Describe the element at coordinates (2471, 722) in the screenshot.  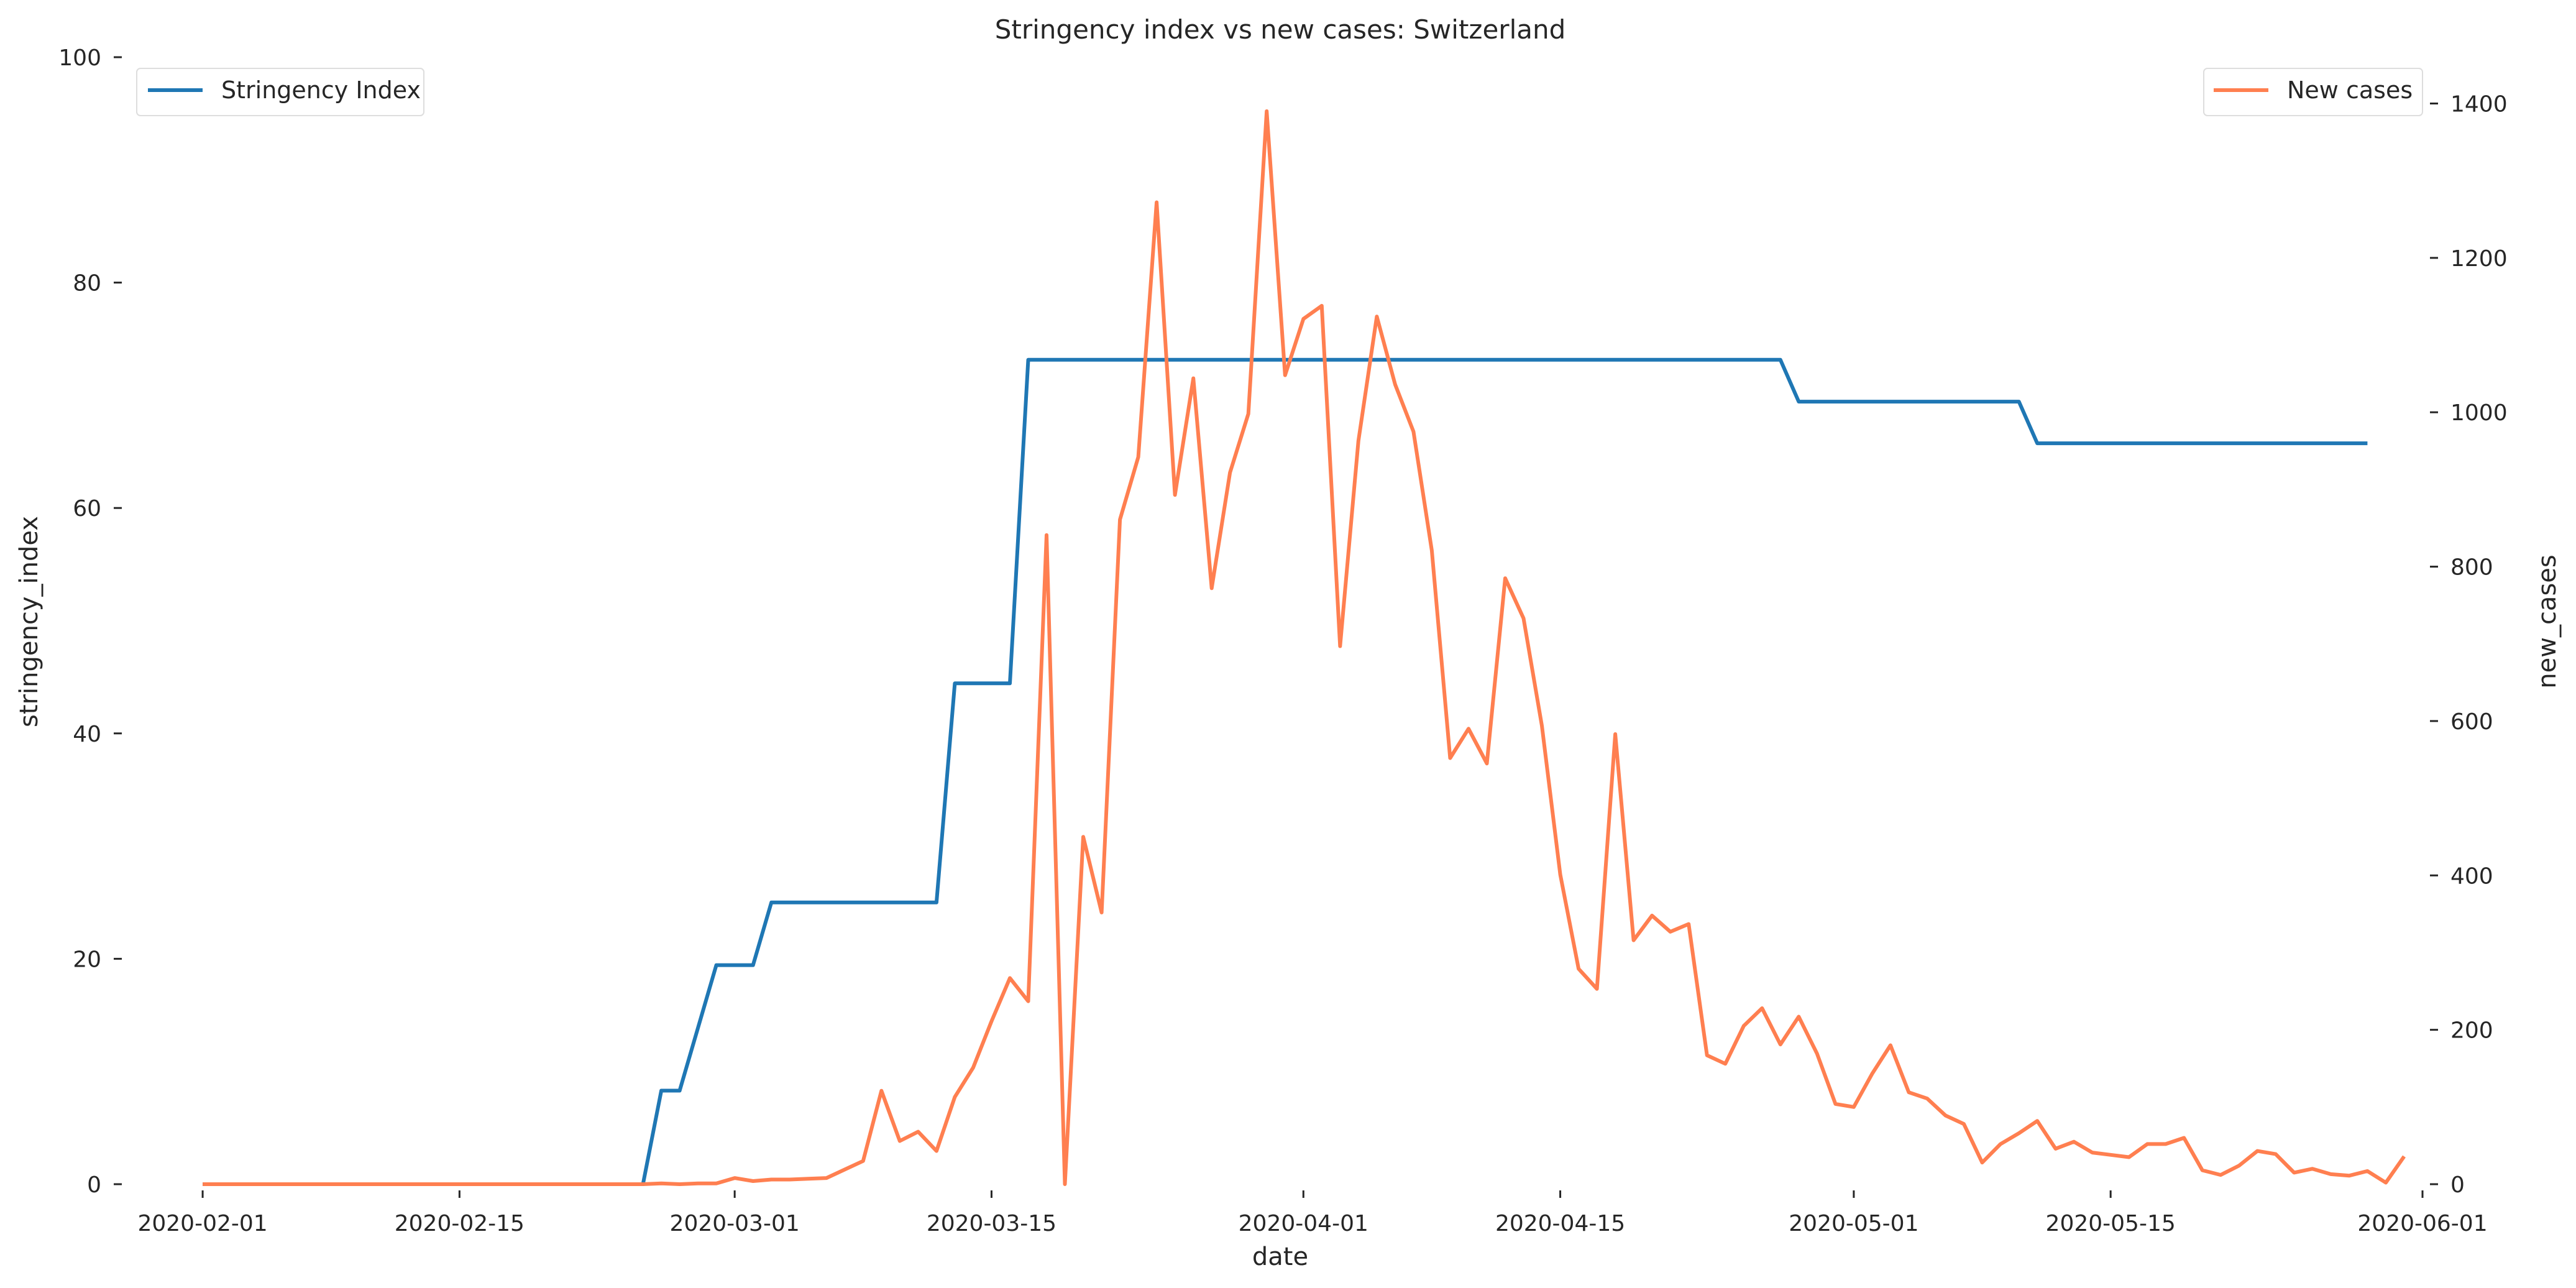
I see `y-right-tick-label: 600` at that location.